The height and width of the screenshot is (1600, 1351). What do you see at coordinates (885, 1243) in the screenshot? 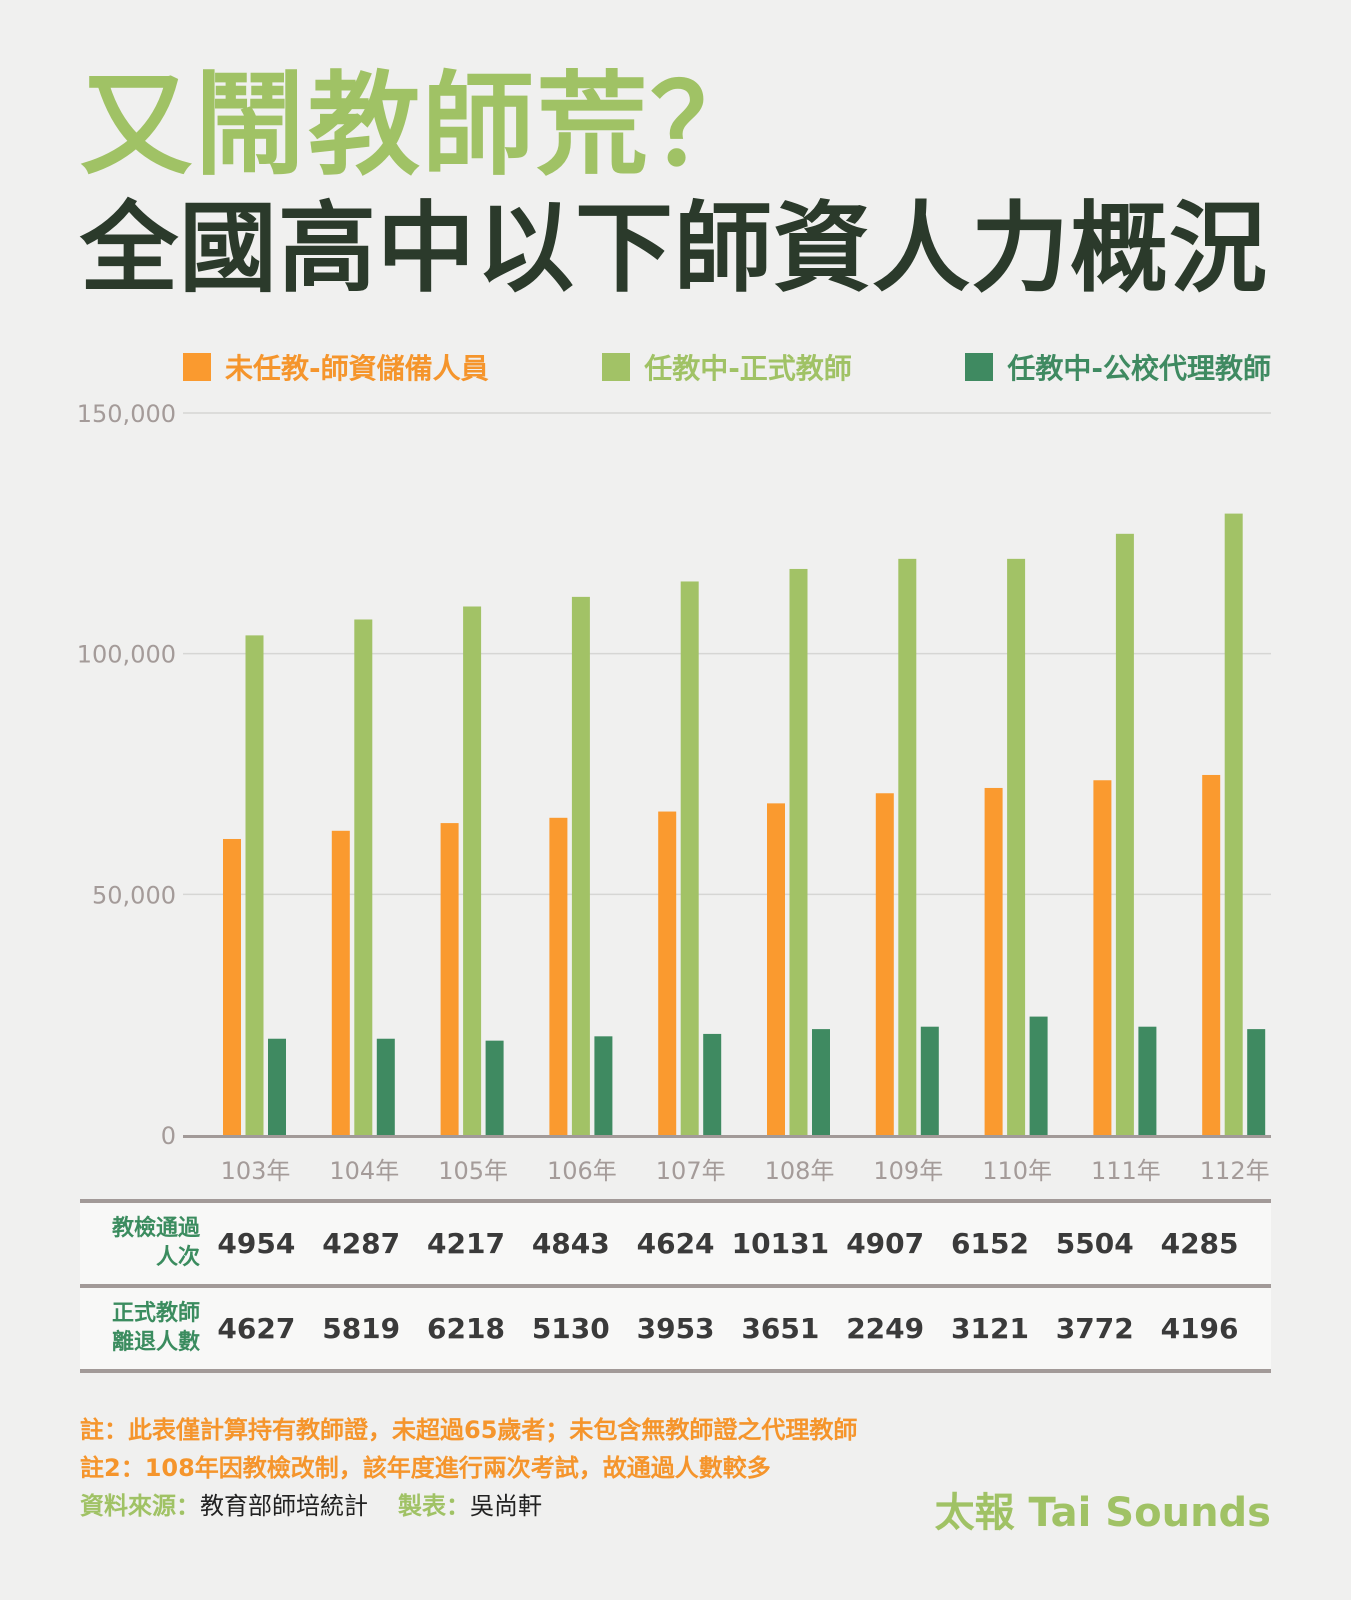
I see `table-cell: 4907` at bounding box center [885, 1243].